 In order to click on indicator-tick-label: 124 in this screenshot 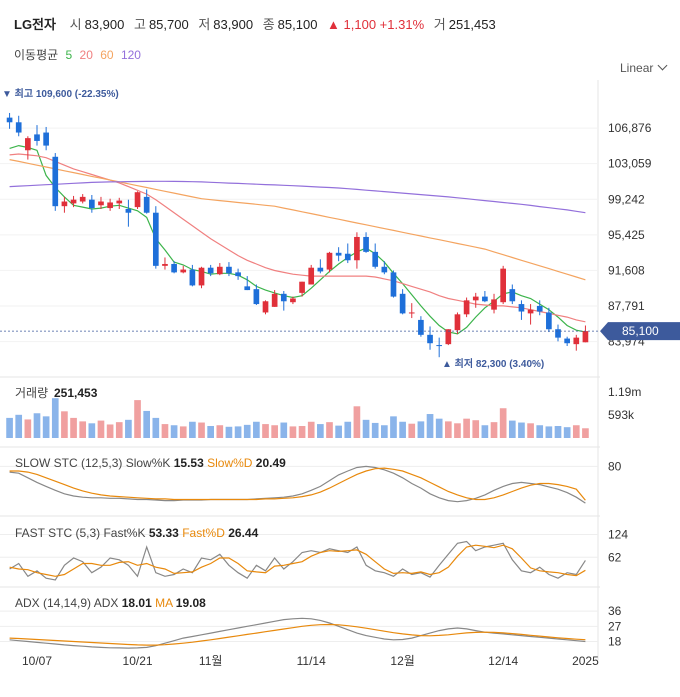, I will do `click(618, 535)`.